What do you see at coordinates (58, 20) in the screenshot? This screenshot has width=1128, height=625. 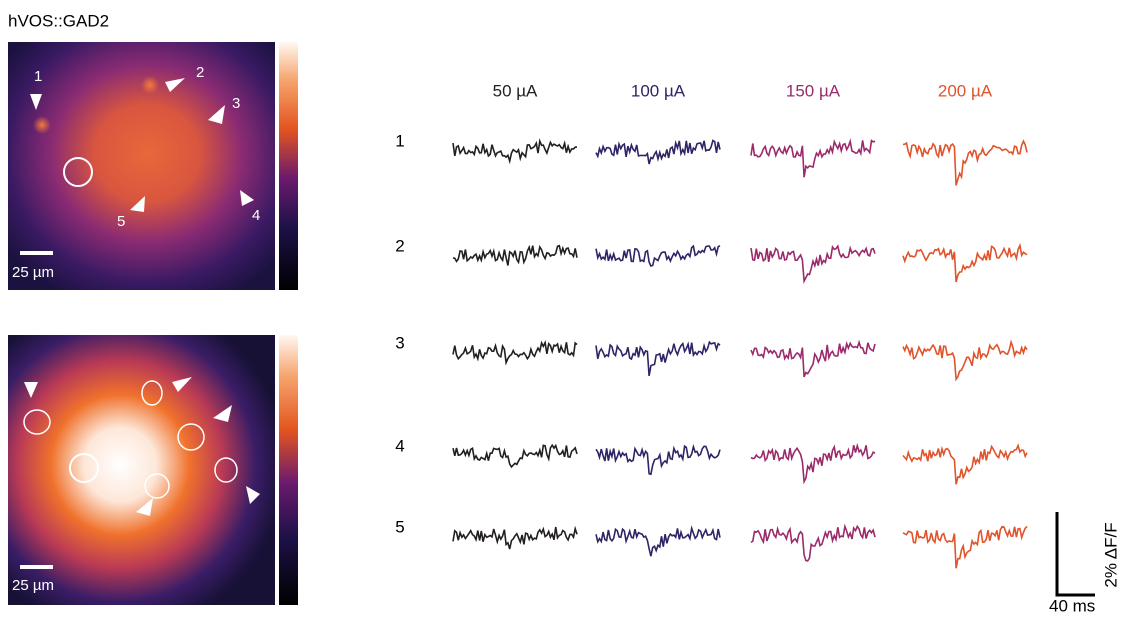 I see `title: hVOS::GAD2` at bounding box center [58, 20].